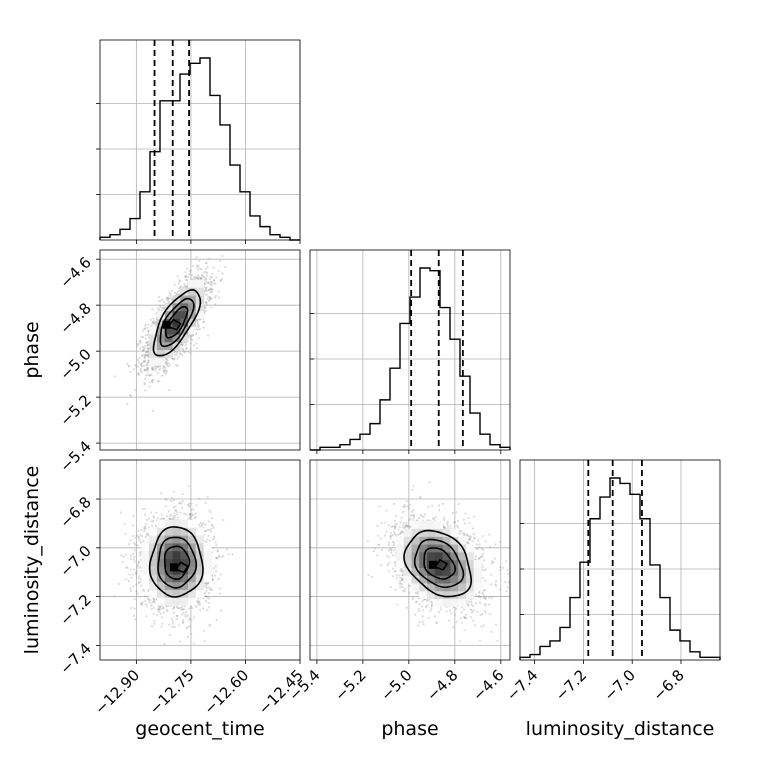 The width and height of the screenshot is (760, 760). I want to click on histogram-geocent_time, so click(199, 149).